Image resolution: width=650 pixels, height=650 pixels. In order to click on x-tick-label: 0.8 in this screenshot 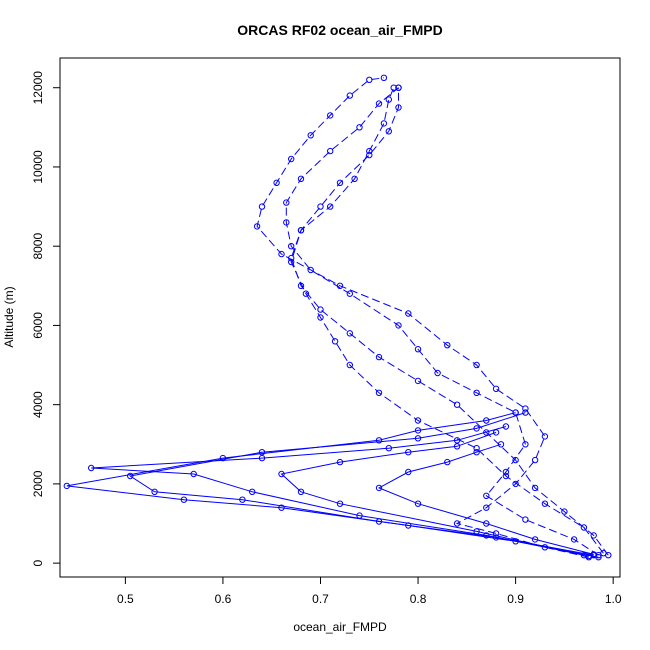, I will do `click(418, 599)`.